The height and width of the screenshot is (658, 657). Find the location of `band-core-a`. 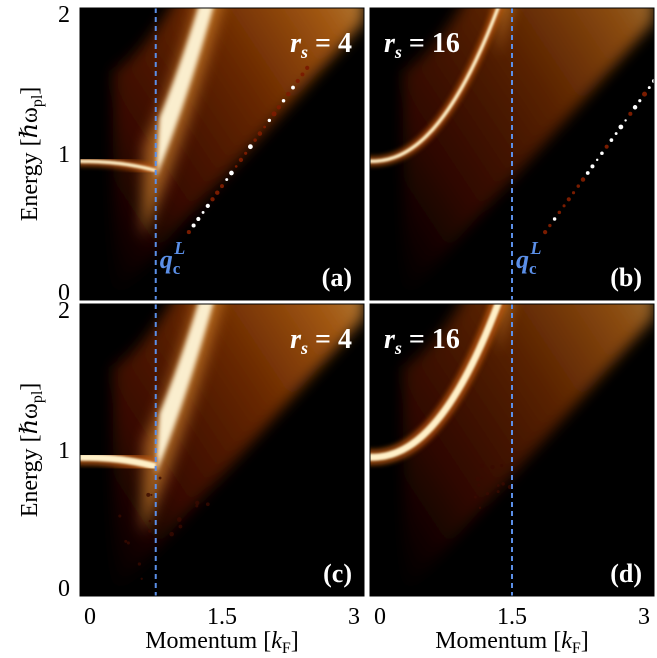

band-core-a is located at coordinates (184, 93).